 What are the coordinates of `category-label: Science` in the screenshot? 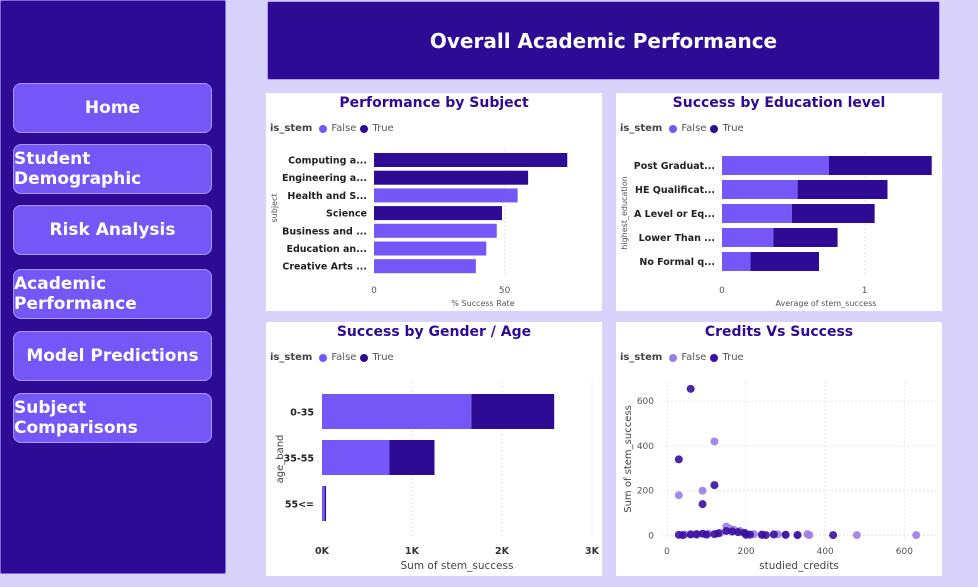 It's located at (346, 214).